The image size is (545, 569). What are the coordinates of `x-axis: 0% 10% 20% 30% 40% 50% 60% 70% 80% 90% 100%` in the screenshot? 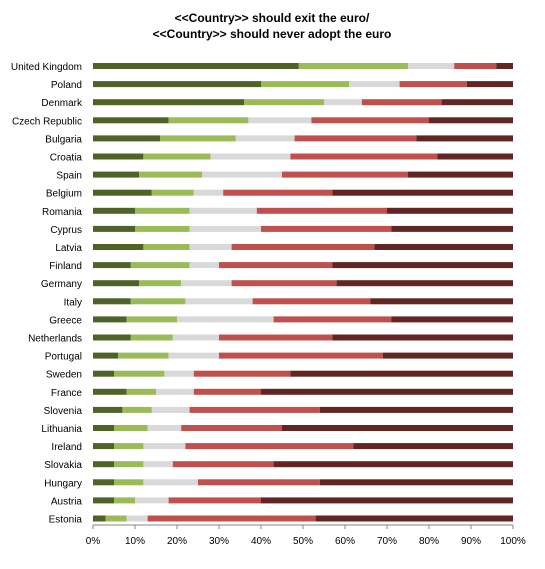 It's located at (306, 535).